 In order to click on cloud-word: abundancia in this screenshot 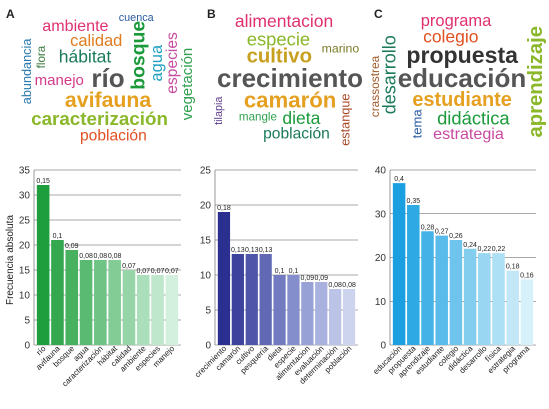, I will do `click(27, 71)`.